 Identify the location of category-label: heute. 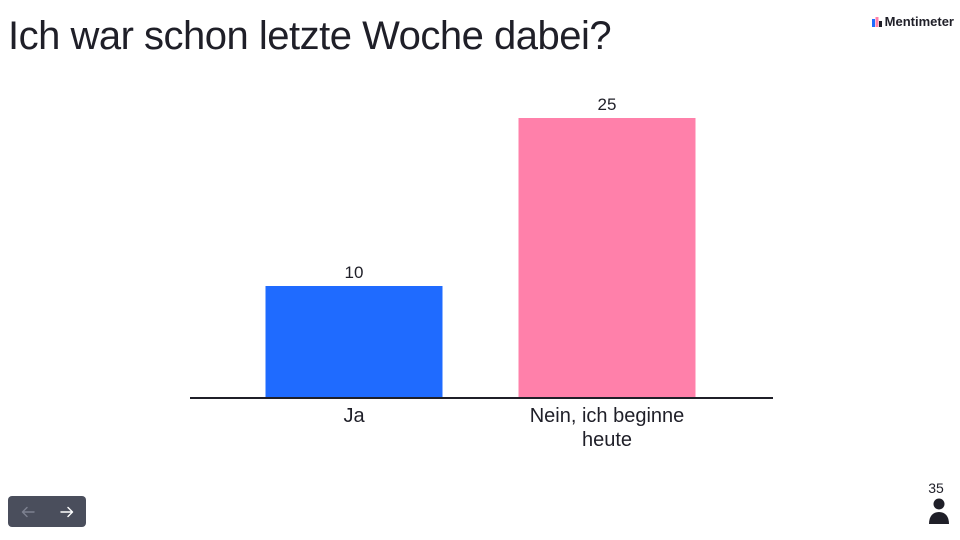
(607, 440).